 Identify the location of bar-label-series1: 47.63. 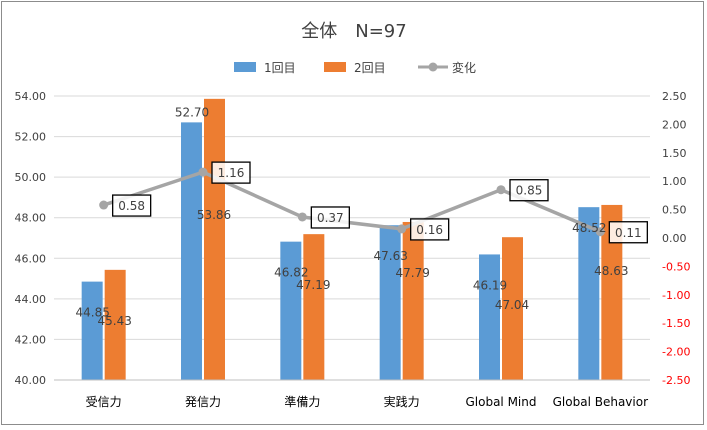
(390, 256).